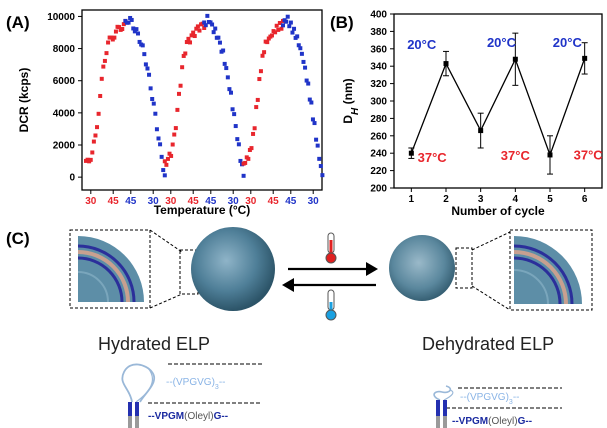  What do you see at coordinates (378, 189) in the screenshot?
I see `chart-b-y-tick-label: 200` at bounding box center [378, 189].